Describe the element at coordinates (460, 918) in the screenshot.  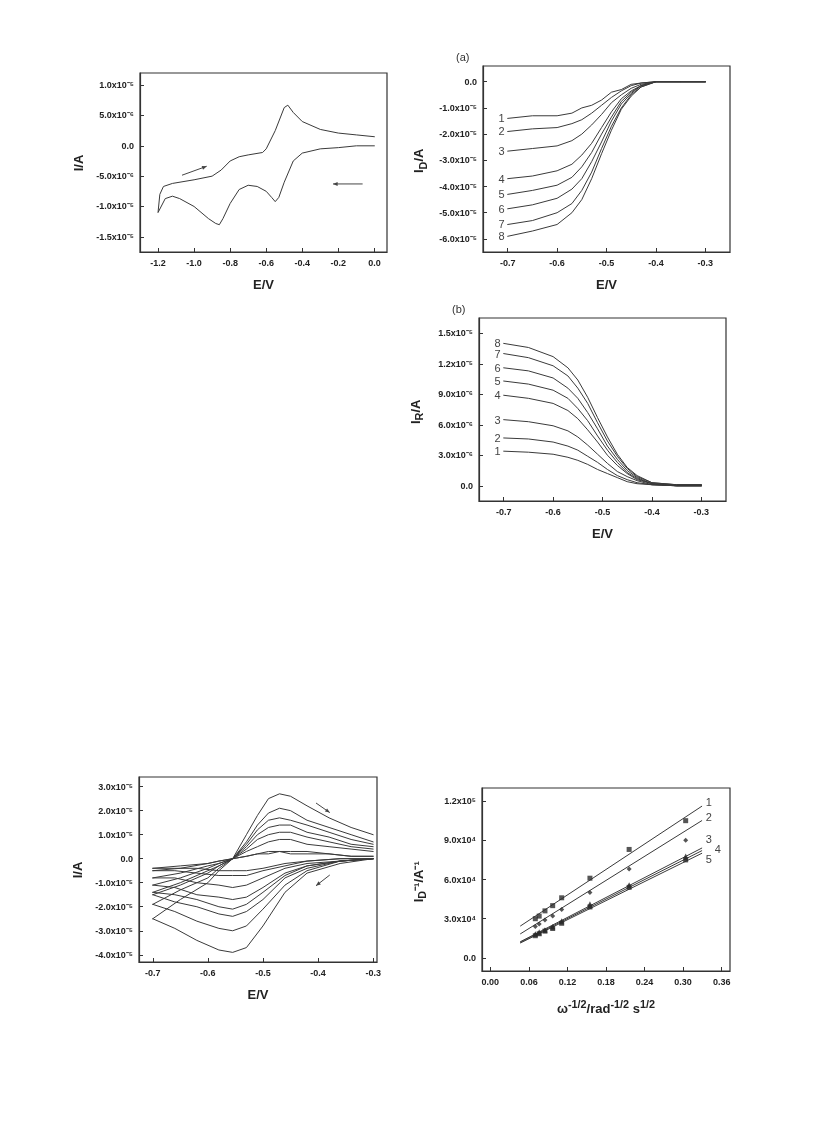
I see `y-tick-label: 3.0x10⁴` at that location.